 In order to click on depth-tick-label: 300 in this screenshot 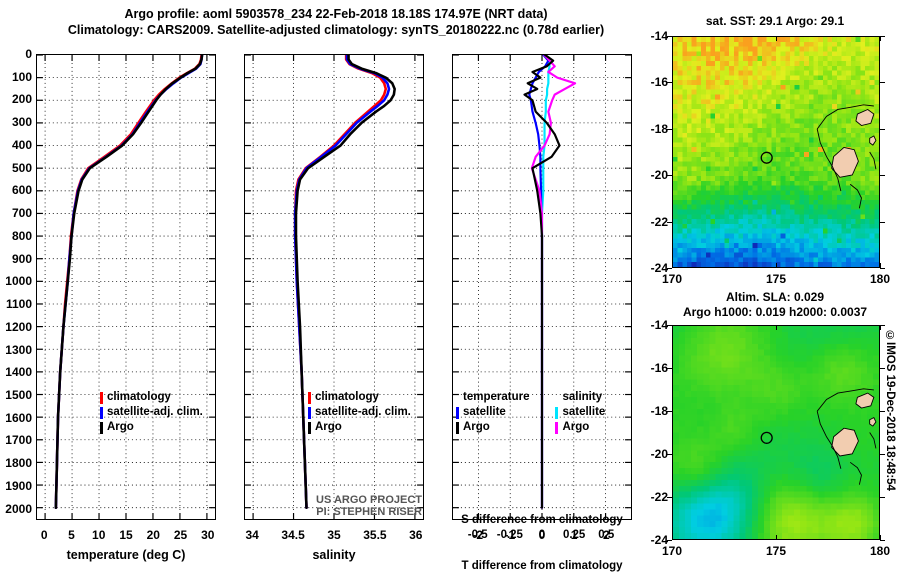, I will do `click(21, 122)`.